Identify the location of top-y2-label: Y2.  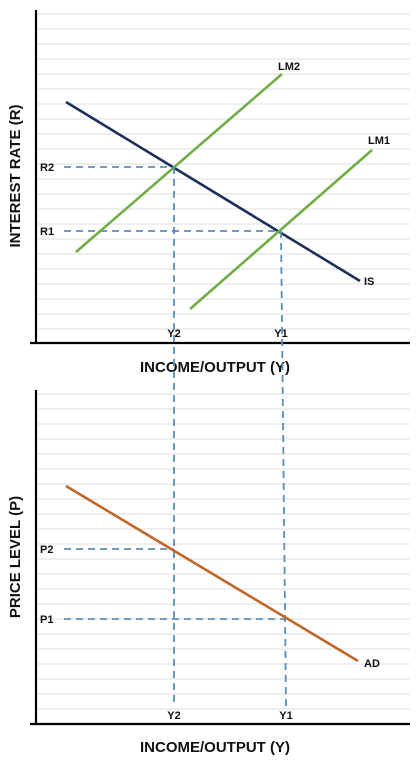
(173, 334).